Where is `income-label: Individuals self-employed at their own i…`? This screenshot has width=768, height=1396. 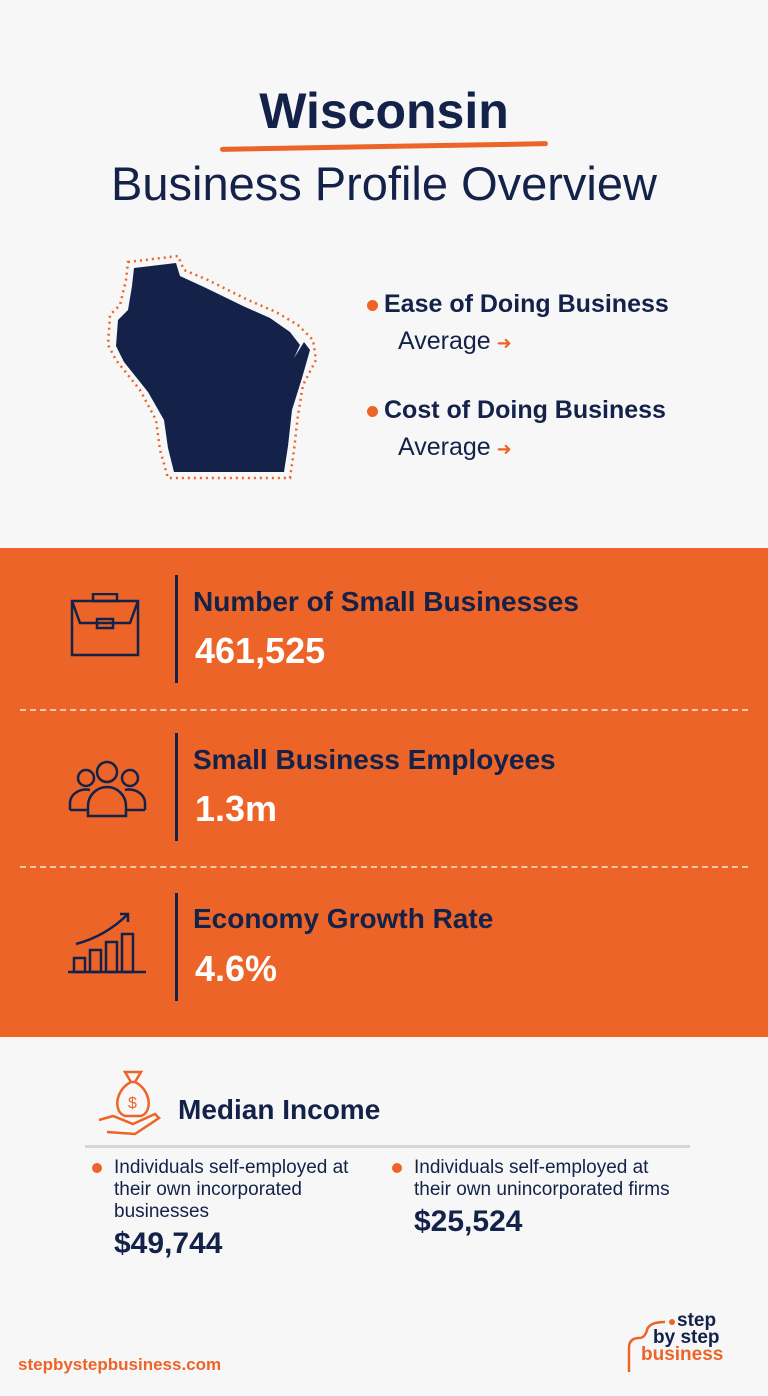
income-label: Individuals self-employed at their own i… is located at coordinates (231, 1189).